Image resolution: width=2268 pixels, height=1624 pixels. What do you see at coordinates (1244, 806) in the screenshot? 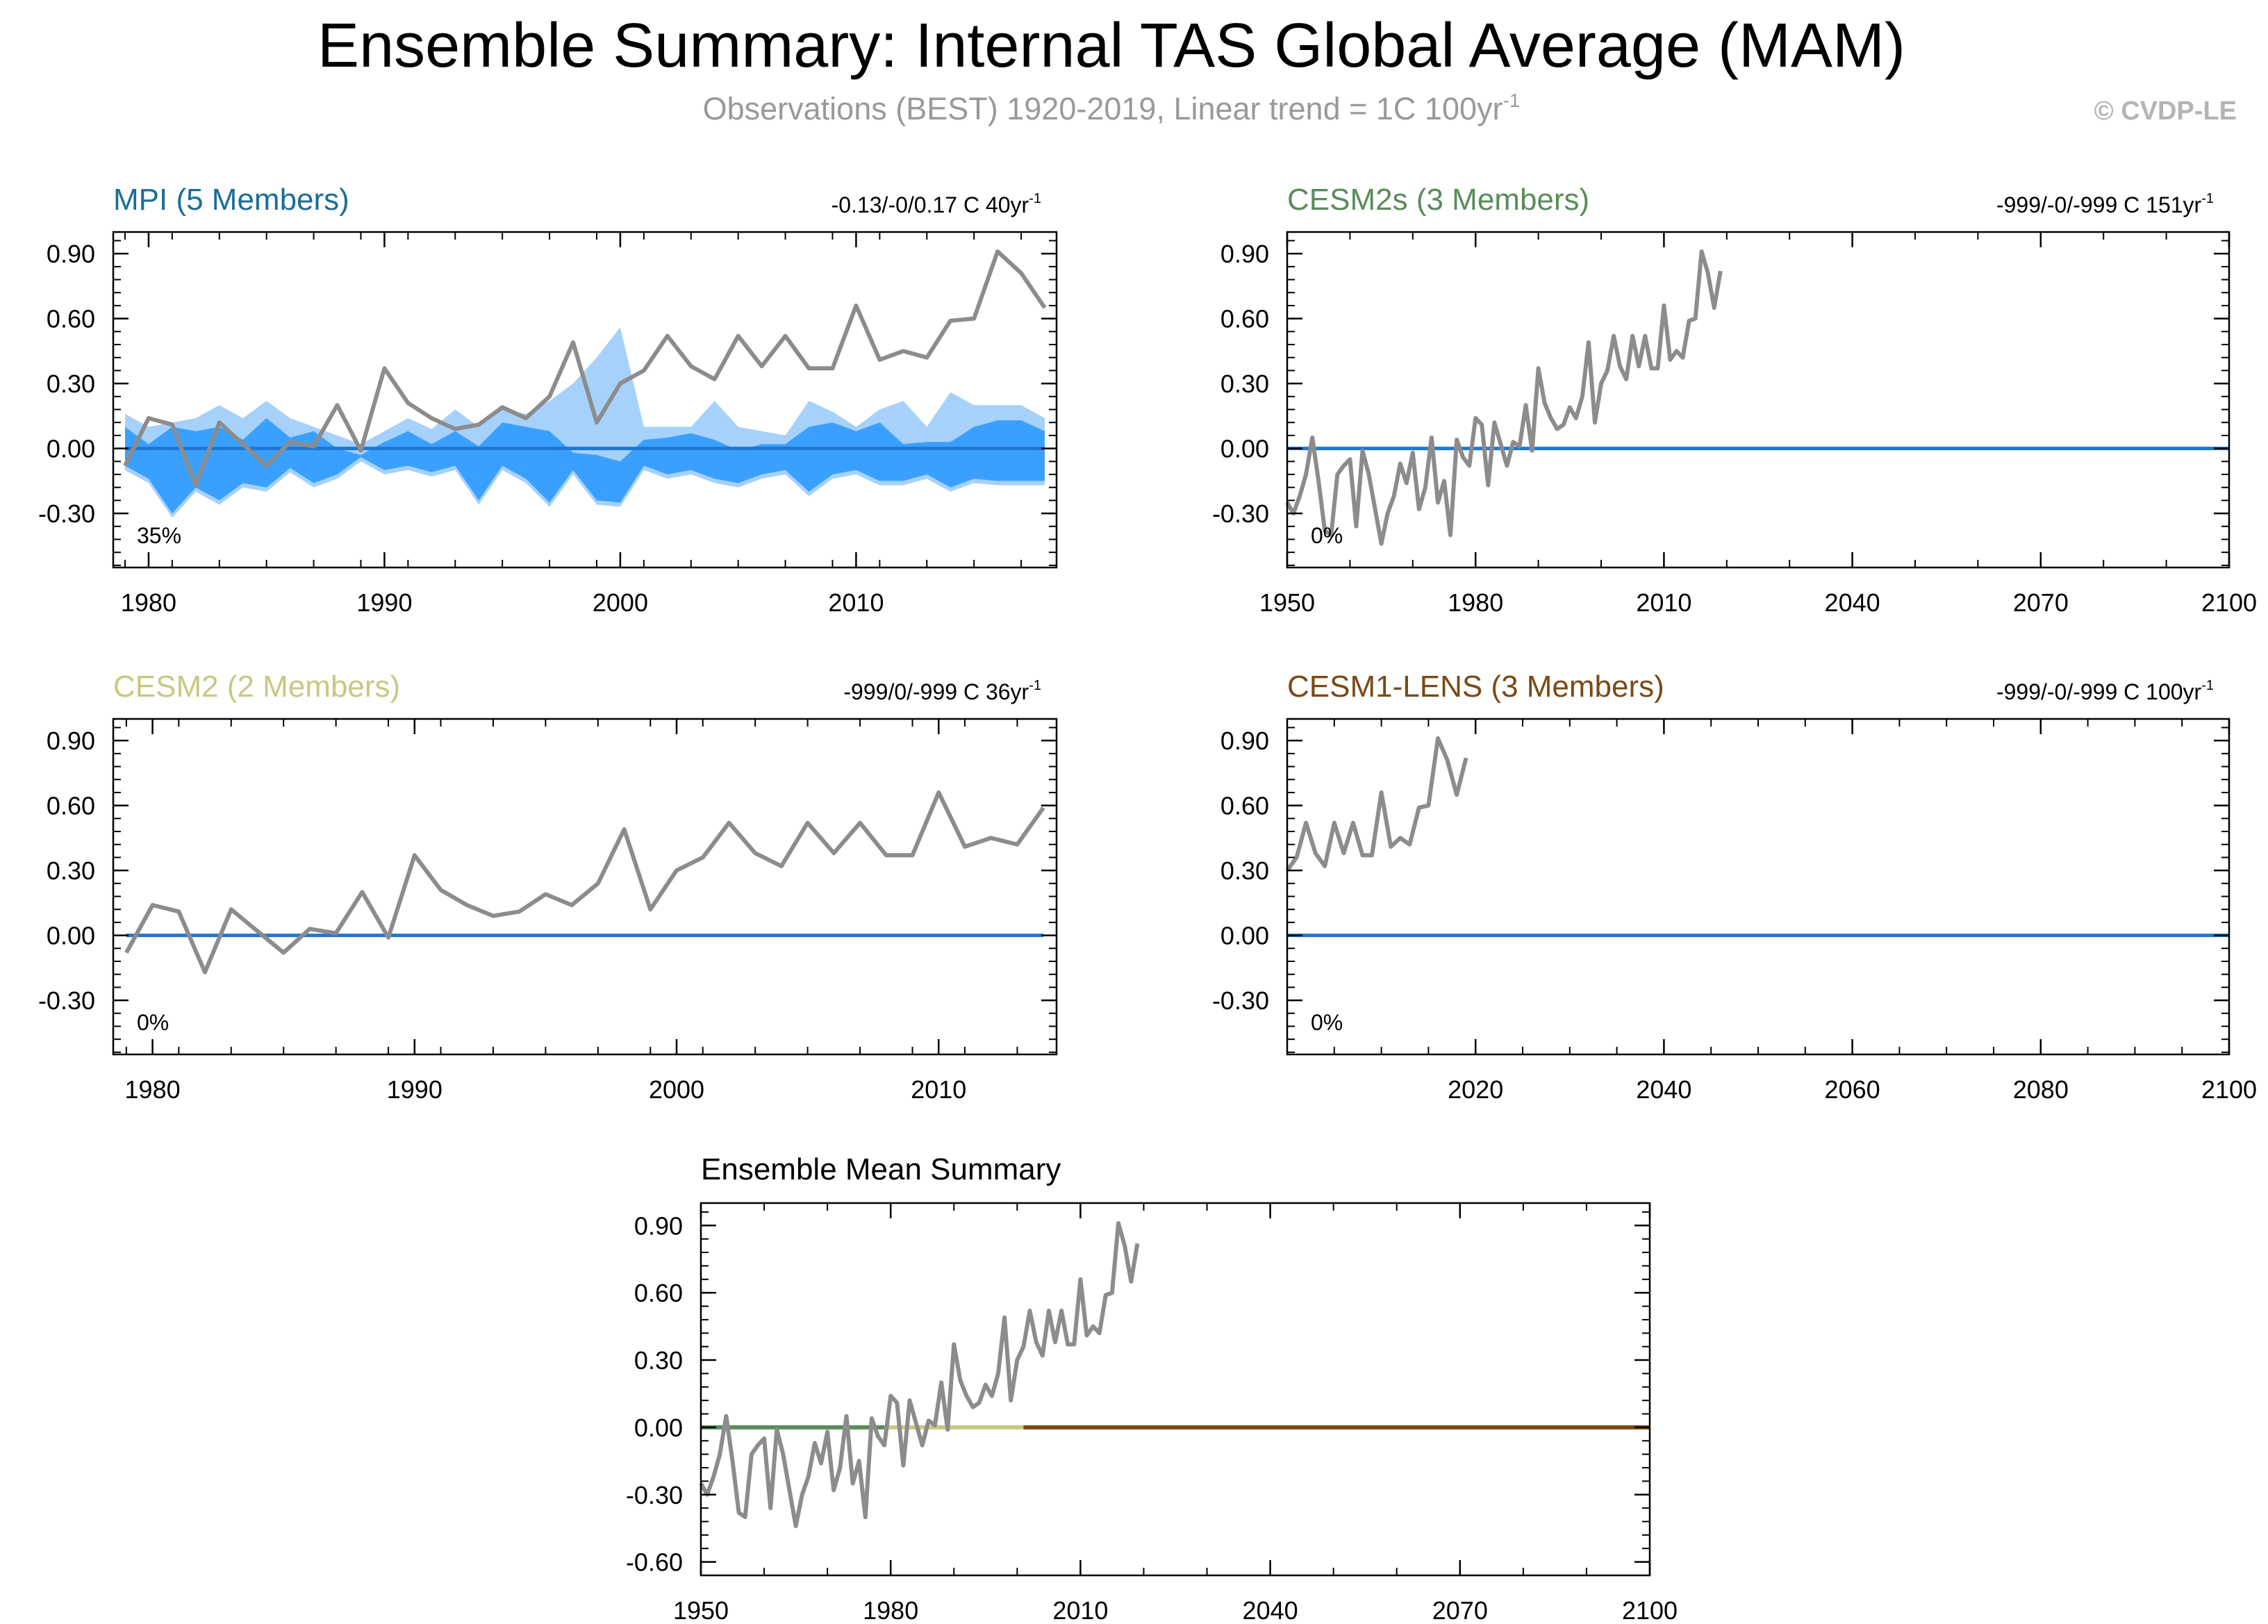
I see `cesm1-ytick-label: 0.60` at bounding box center [1244, 806].